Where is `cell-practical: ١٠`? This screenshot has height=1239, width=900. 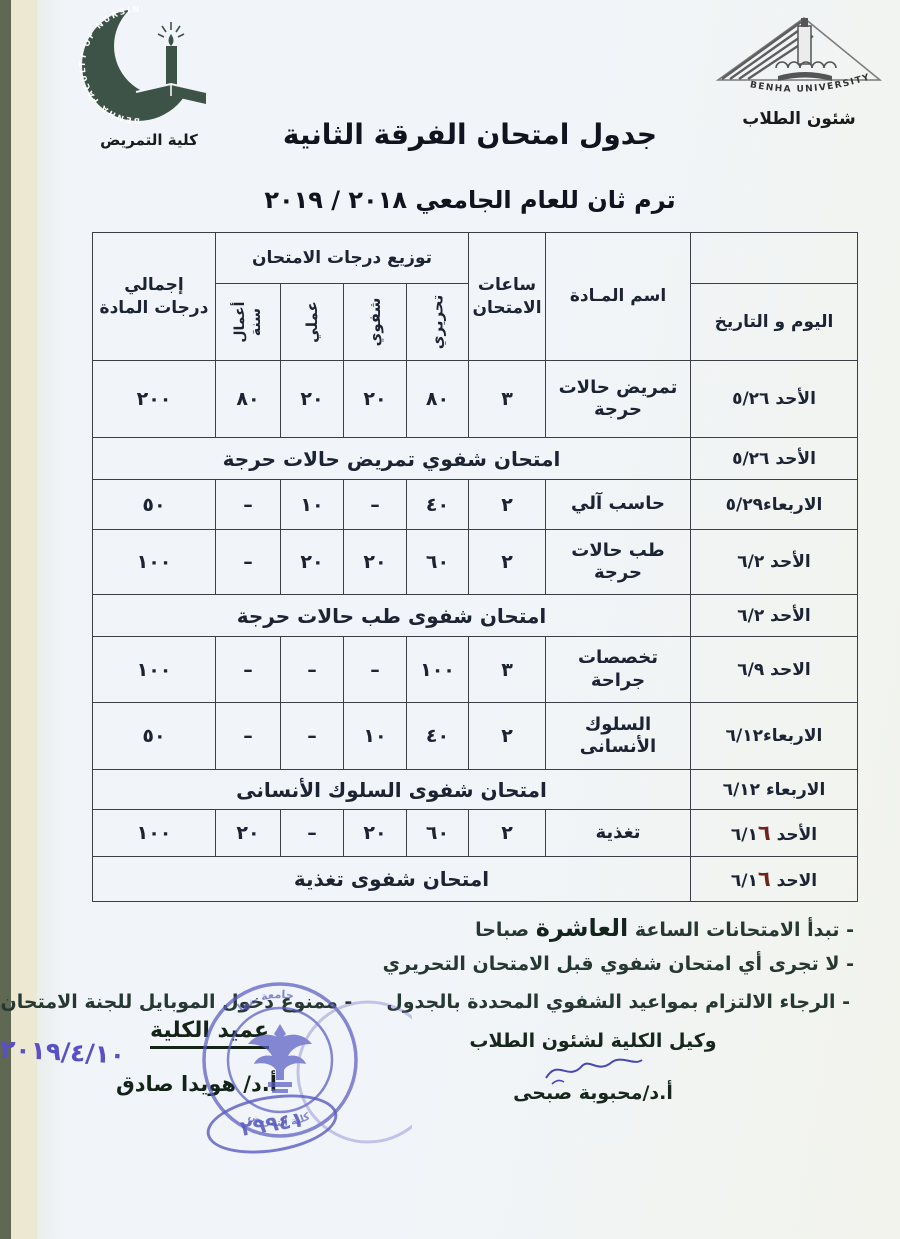
cell-practical: ١٠ is located at coordinates (312, 504).